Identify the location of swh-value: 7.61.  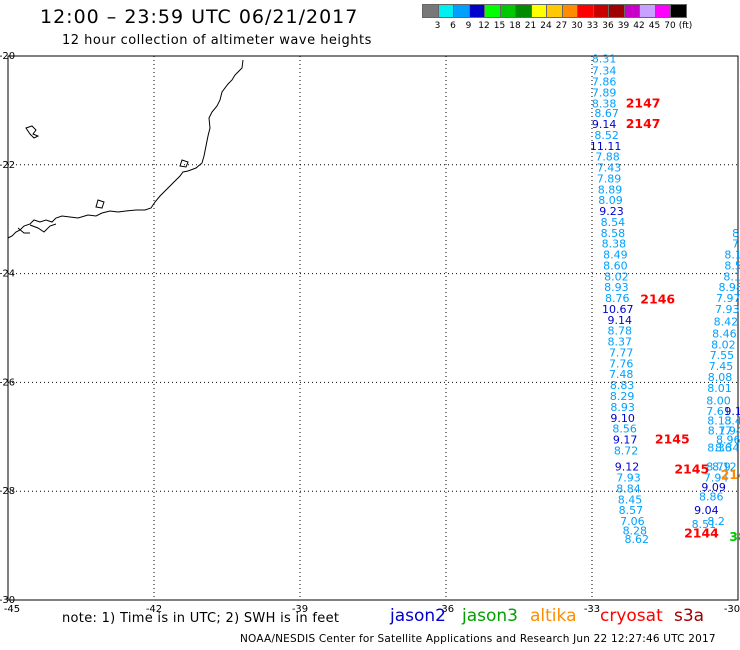
(718, 411).